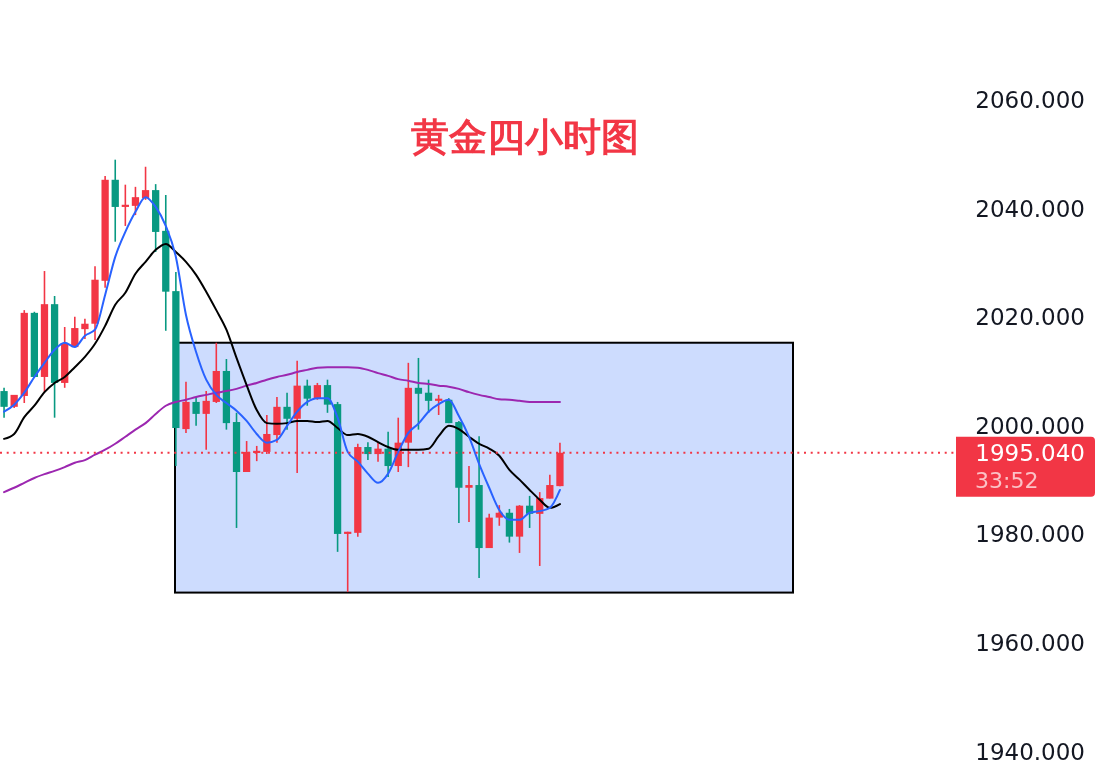  What do you see at coordinates (1007, 481) in the screenshot?
I see `text: 33:52` at bounding box center [1007, 481].